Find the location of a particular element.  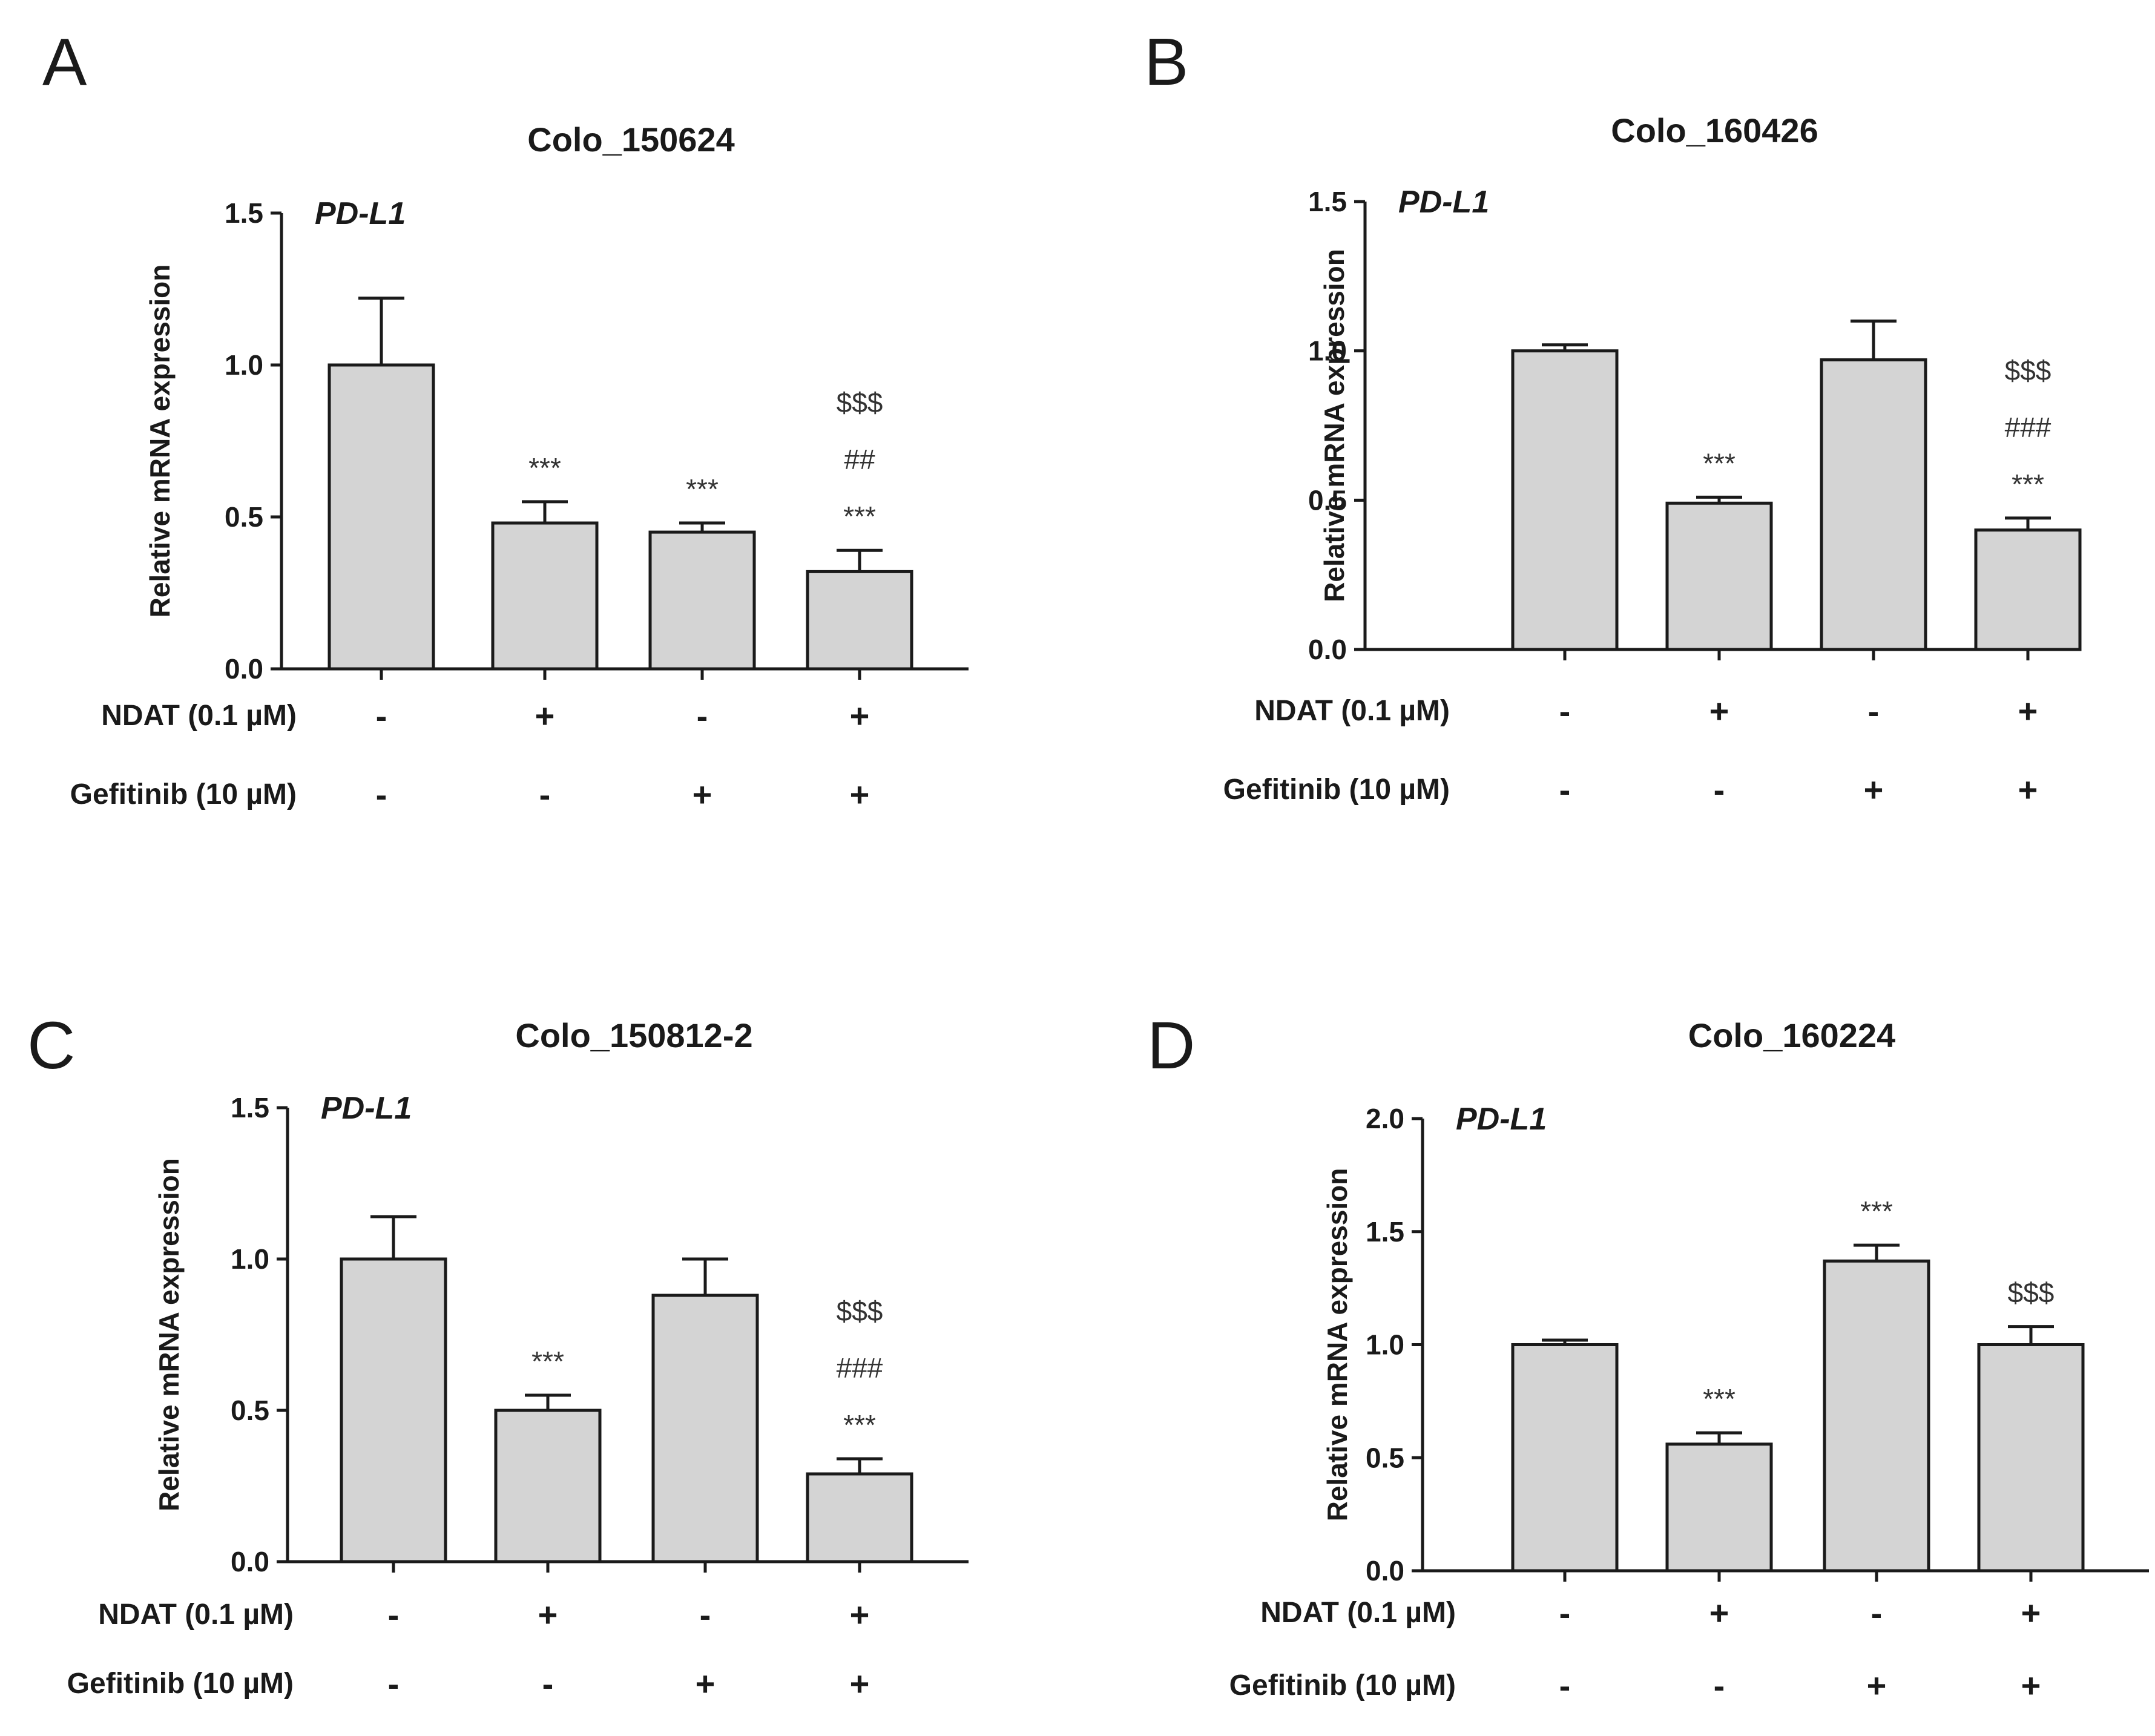

chart-title: Colo_160224 is located at coordinates (1791, 1035).